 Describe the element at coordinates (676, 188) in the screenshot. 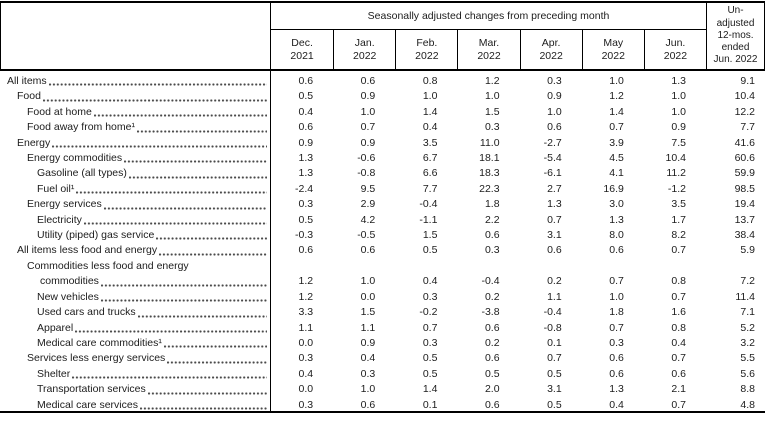

I see `value-cell: -1.2` at that location.